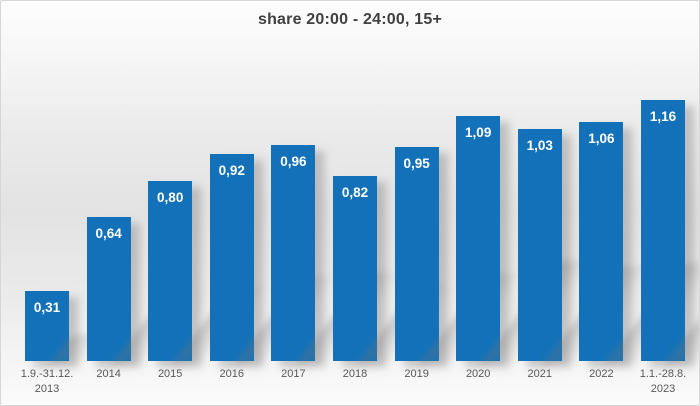  Describe the element at coordinates (47, 381) in the screenshot. I see `x-axis-label: 1.9.-31.12. 2013` at that location.